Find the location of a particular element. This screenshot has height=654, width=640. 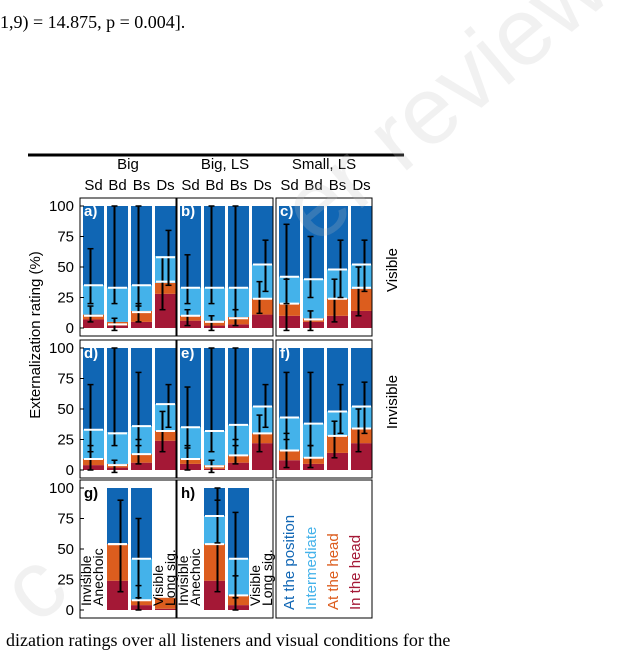

category-label: Ds is located at coordinates (165, 185).